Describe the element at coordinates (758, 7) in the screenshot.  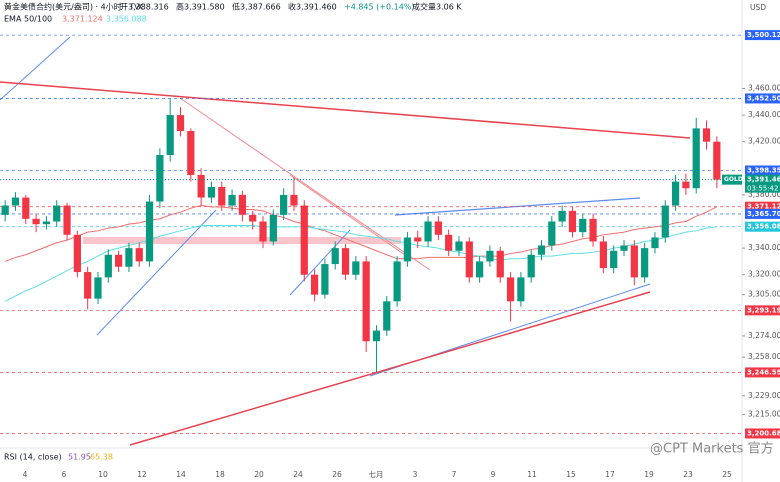
I see `currency: USD` at that location.